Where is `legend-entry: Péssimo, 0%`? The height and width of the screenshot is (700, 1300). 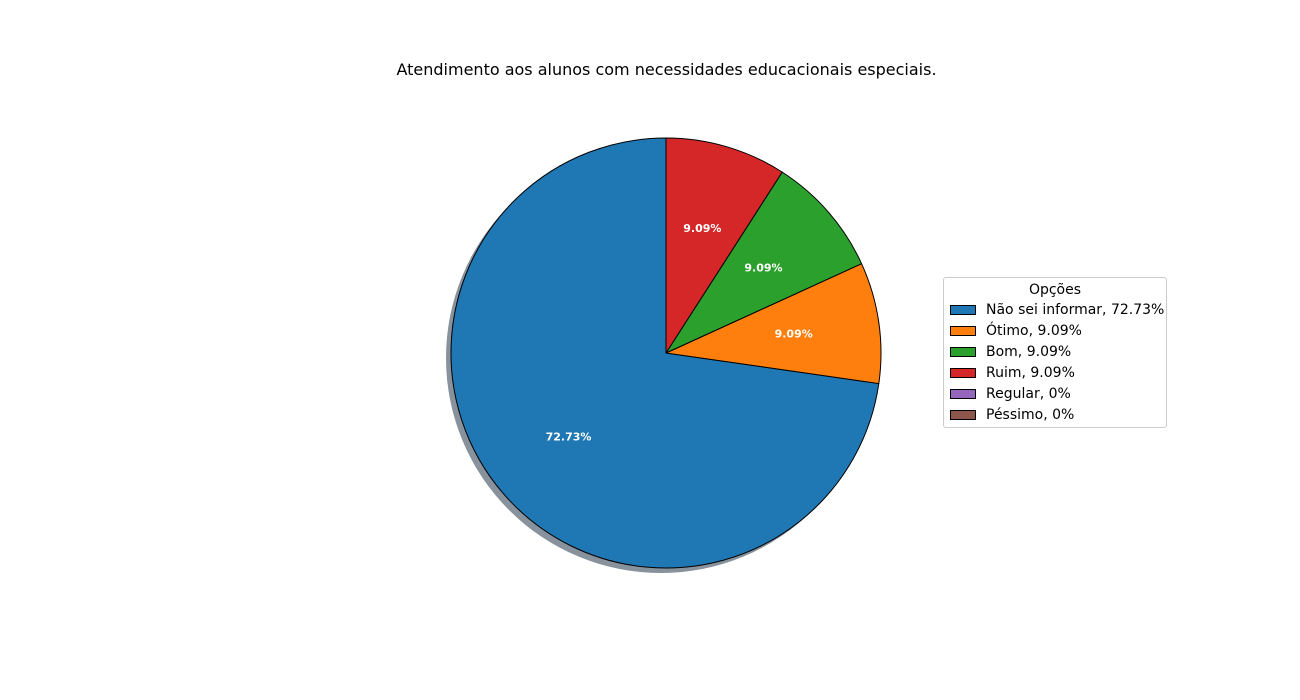 legend-entry: Péssimo, 0% is located at coordinates (1055, 414).